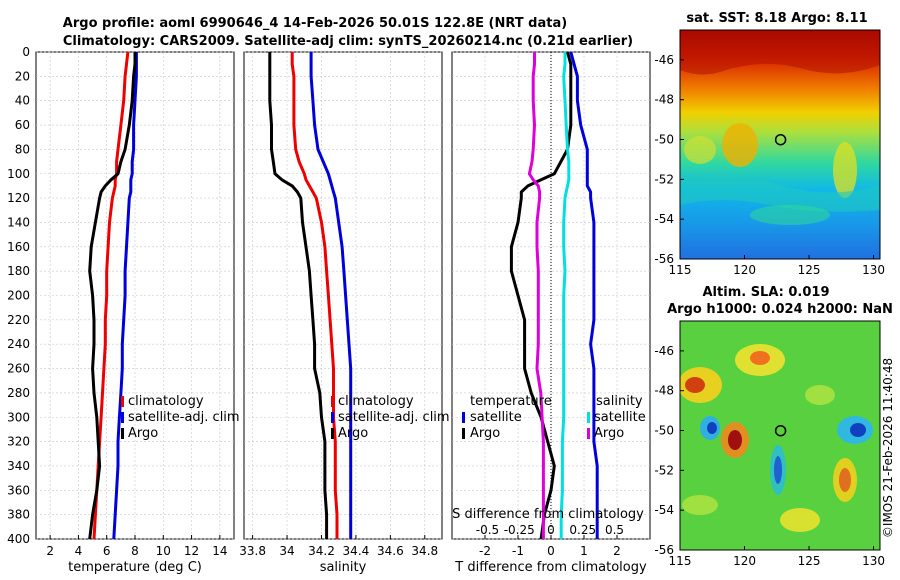  What do you see at coordinates (463, 433) in the screenshot?
I see `legend-swatch-t-argo` at bounding box center [463, 433].